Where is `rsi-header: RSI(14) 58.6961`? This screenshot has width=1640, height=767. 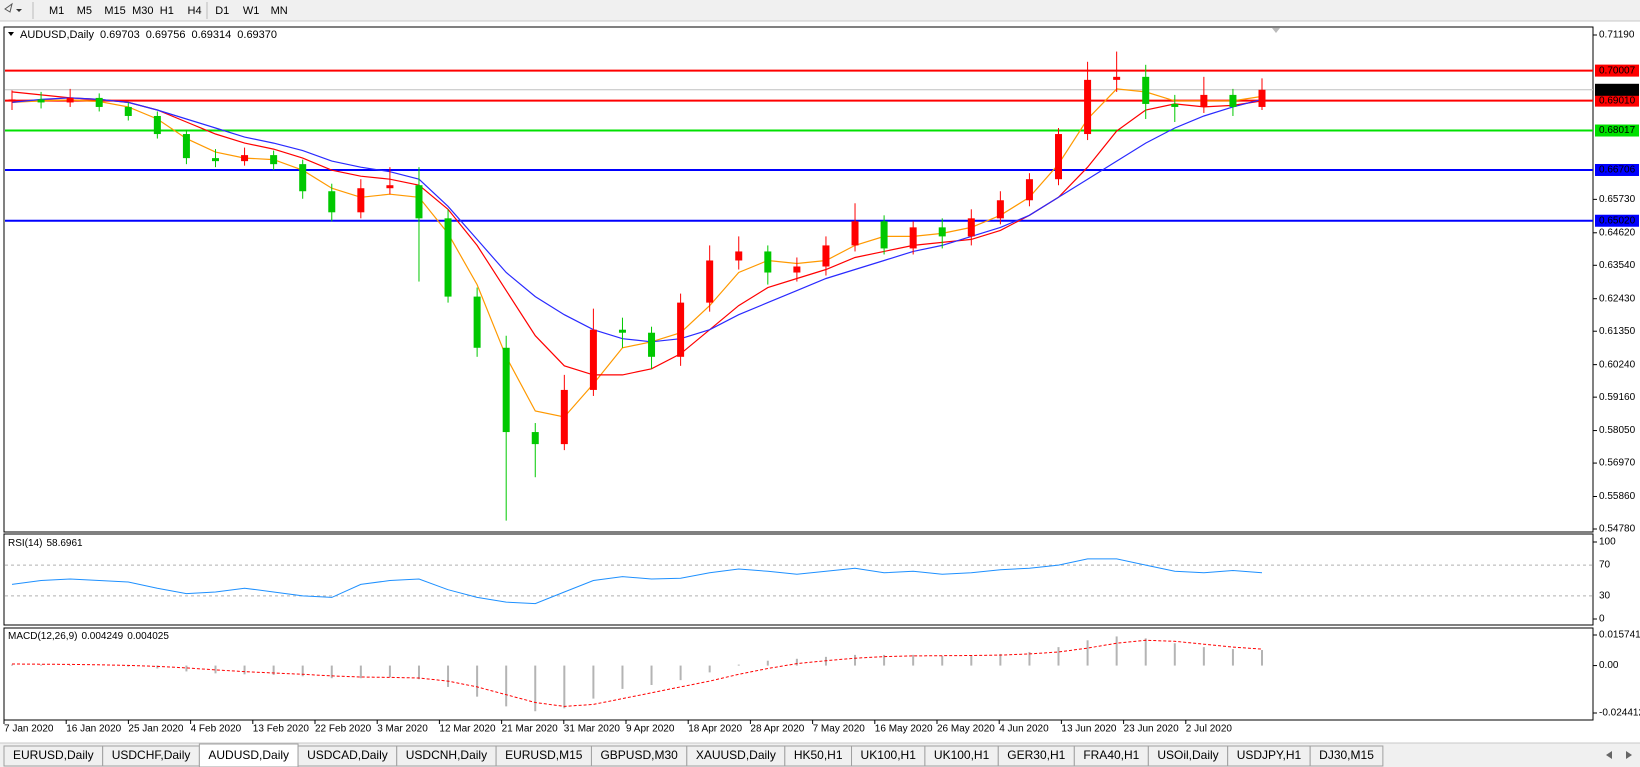 rsi-header: RSI(14) 58.6961 is located at coordinates (45, 543).